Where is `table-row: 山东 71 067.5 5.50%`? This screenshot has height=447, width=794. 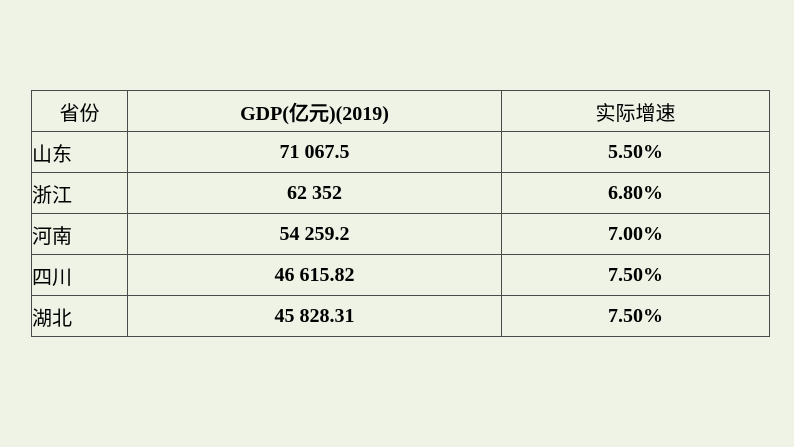
table-row: 山东 71 067.5 5.50% is located at coordinates (400, 152).